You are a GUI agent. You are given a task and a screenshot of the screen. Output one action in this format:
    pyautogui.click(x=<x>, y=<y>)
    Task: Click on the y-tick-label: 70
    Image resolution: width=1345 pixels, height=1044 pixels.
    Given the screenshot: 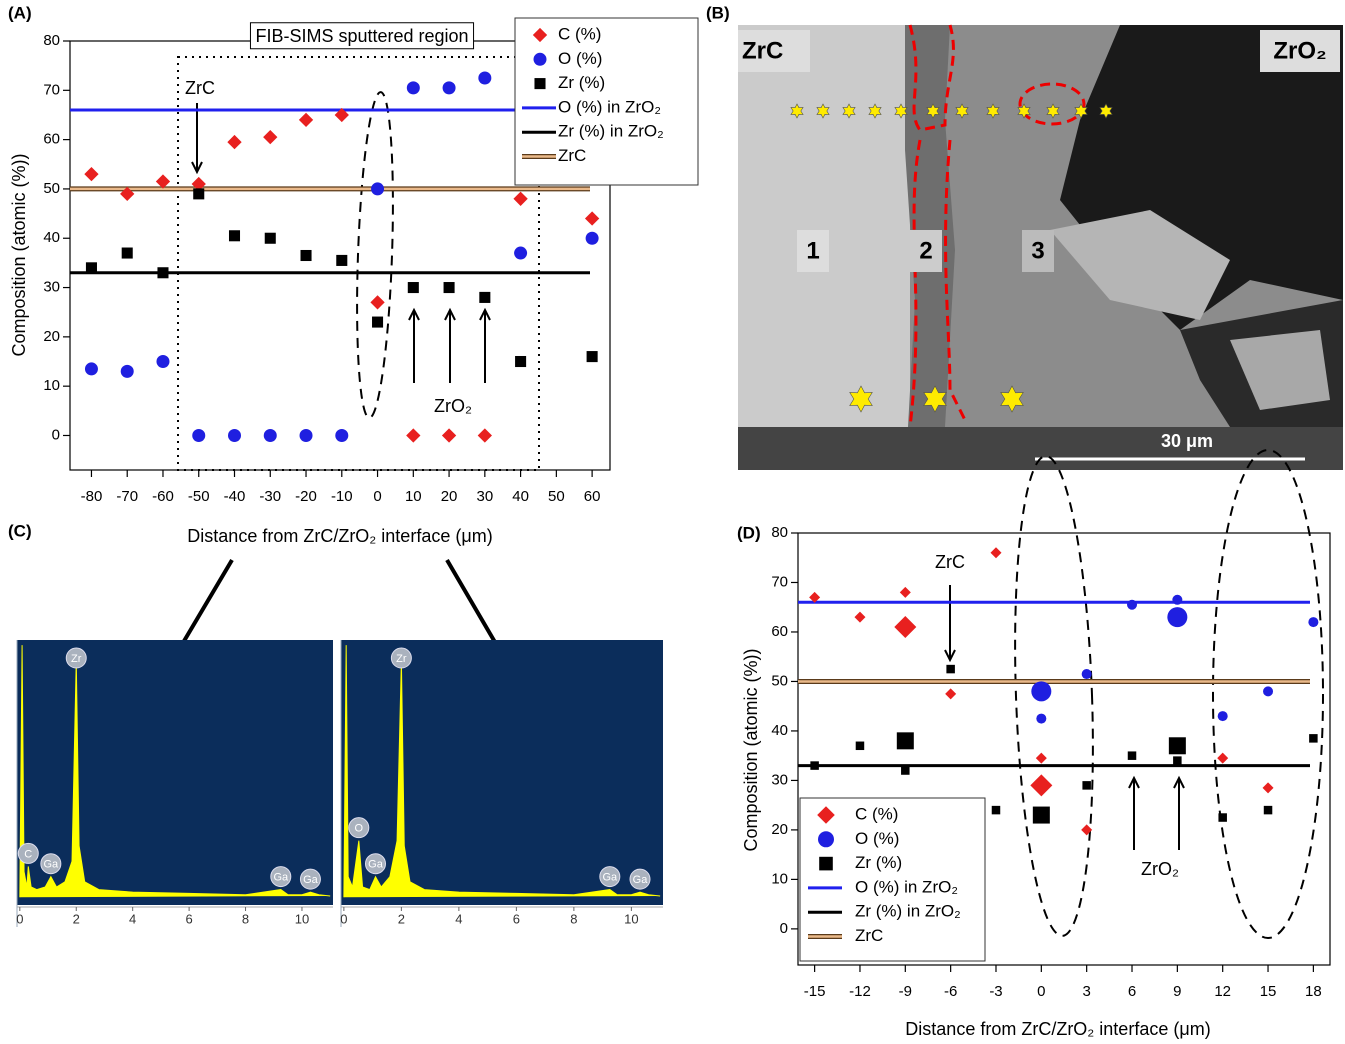 What is the action you would take?
    pyautogui.click(x=779, y=581)
    